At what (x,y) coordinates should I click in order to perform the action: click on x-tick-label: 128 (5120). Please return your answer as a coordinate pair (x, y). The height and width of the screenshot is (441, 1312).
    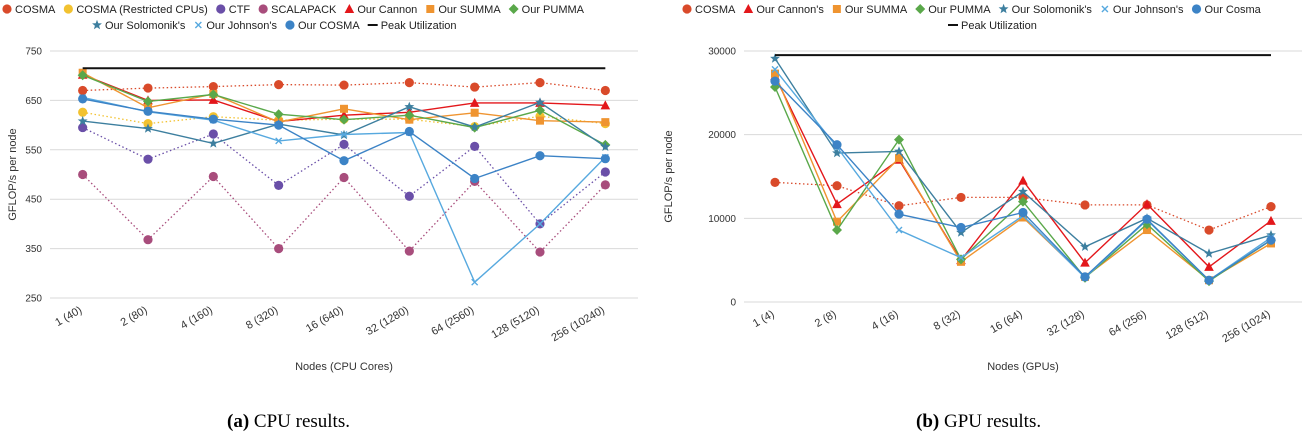
    Looking at the image, I should click on (515, 322).